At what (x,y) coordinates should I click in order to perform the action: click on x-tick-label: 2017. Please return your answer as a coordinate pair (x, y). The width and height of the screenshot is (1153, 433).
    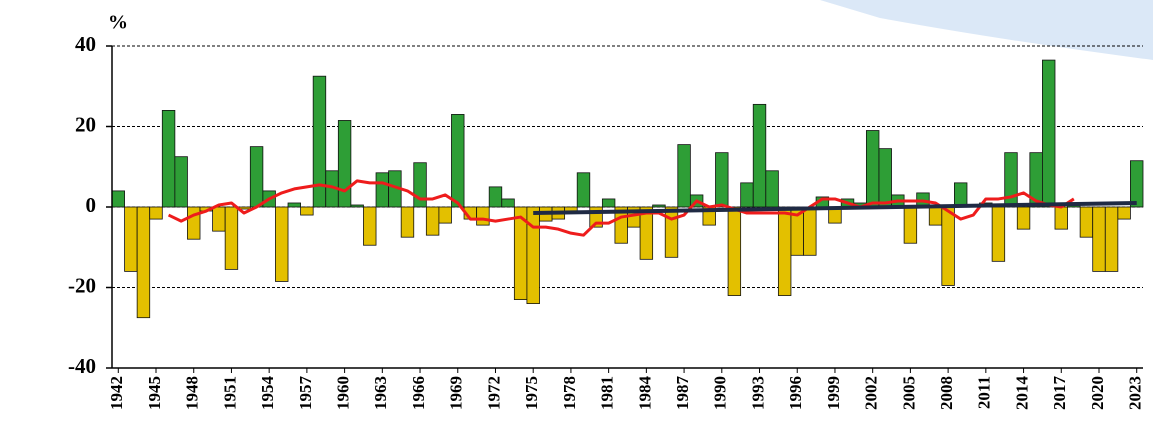
    Looking at the image, I should click on (1059, 393).